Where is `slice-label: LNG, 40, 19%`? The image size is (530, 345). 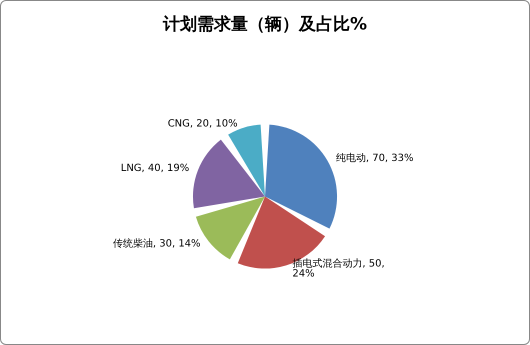
slice-label: LNG, 40, 19% is located at coordinates (155, 168).